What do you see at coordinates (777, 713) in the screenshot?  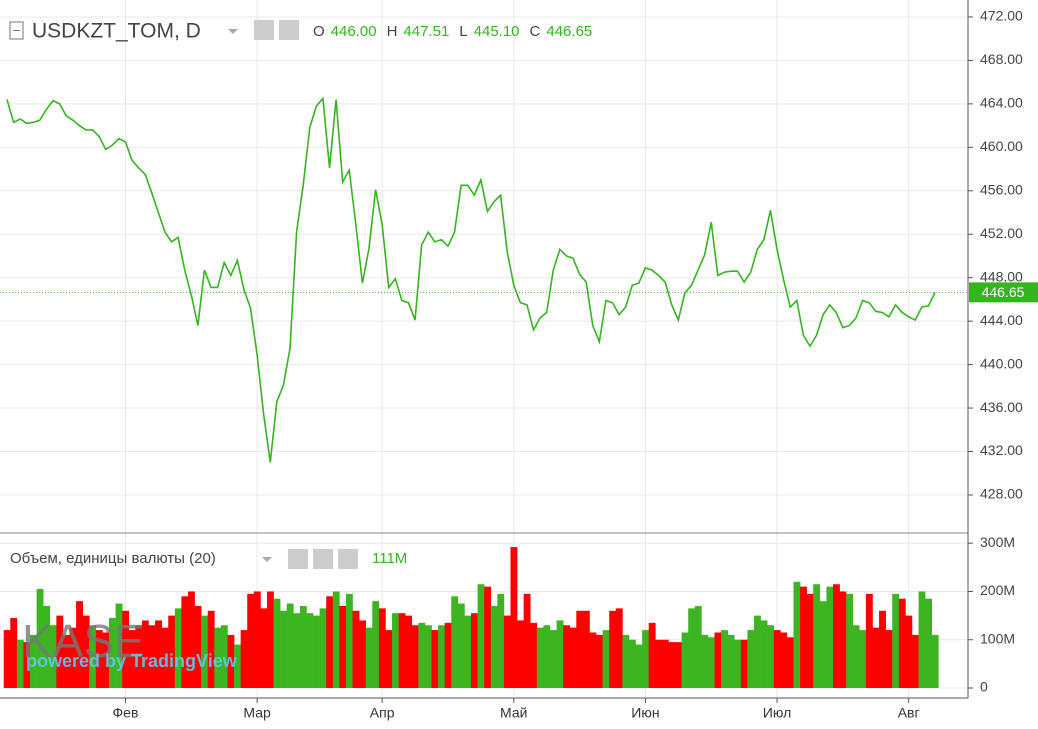 I see `x-tick-label: Июл` at bounding box center [777, 713].